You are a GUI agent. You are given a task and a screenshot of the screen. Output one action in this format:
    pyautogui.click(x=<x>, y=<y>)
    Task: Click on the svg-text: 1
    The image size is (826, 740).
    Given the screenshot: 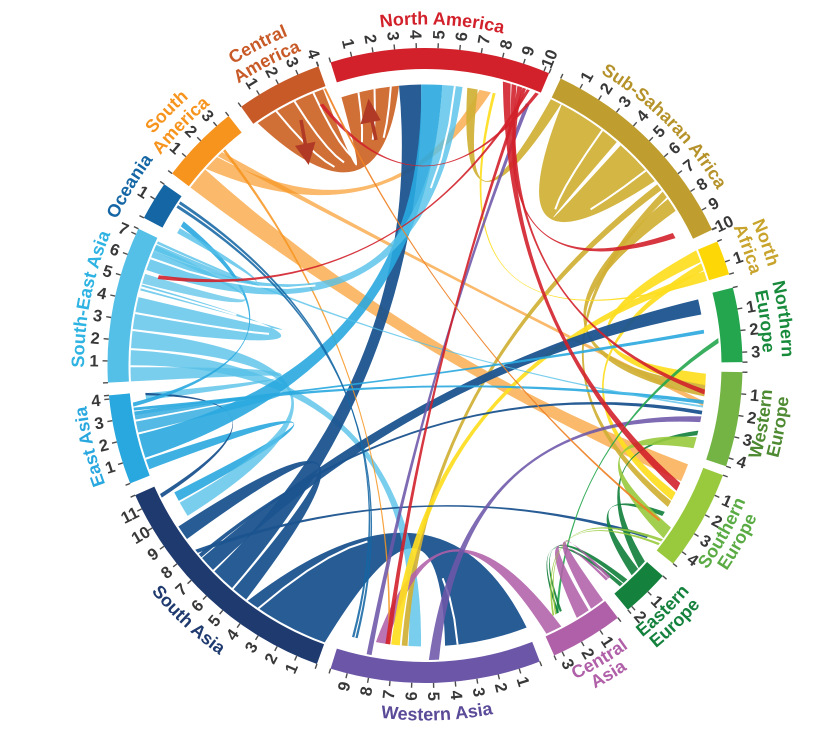 What is the action you would take?
    pyautogui.click(x=93, y=361)
    